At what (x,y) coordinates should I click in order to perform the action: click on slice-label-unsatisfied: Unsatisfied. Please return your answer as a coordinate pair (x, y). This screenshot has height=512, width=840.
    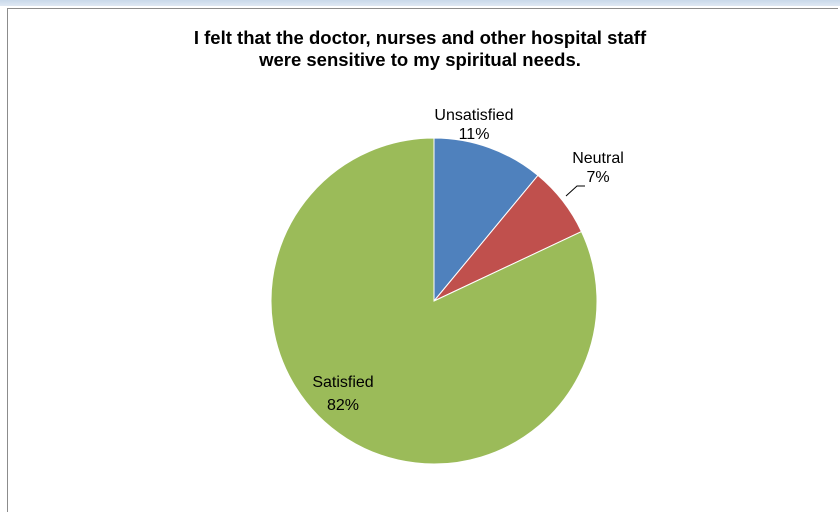
    Looking at the image, I should click on (473, 115).